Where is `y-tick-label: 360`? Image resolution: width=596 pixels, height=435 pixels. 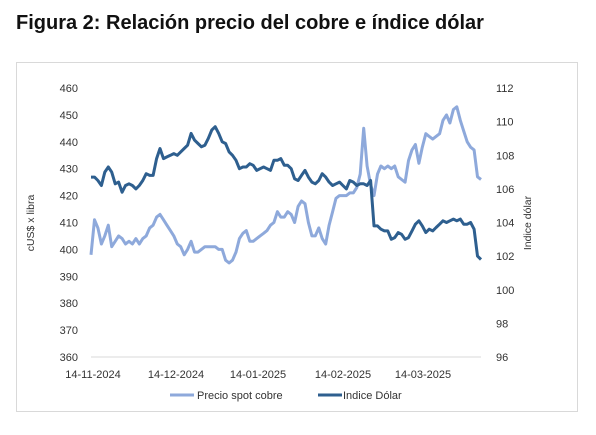 y-tick-label: 360 is located at coordinates (69, 358).